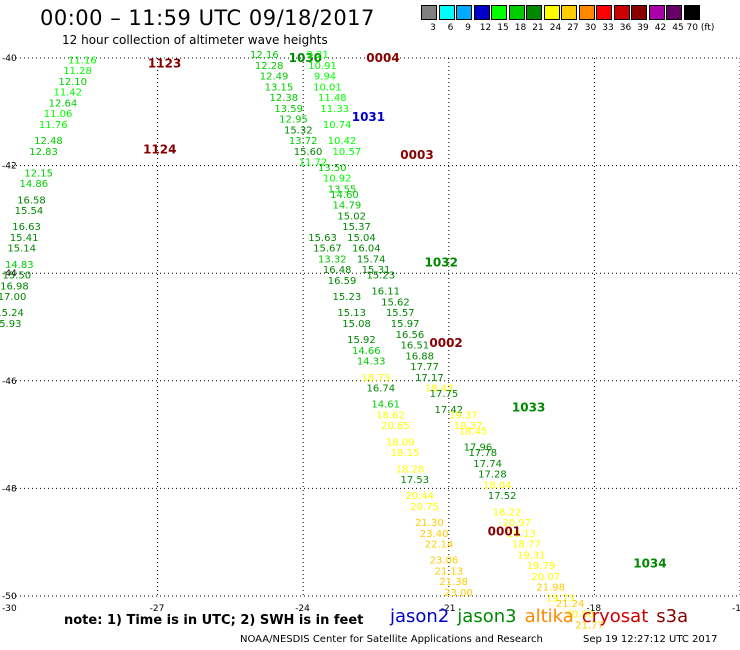 The width and height of the screenshot is (740, 650). I want to click on pass-id-label: 0004, so click(382, 58).